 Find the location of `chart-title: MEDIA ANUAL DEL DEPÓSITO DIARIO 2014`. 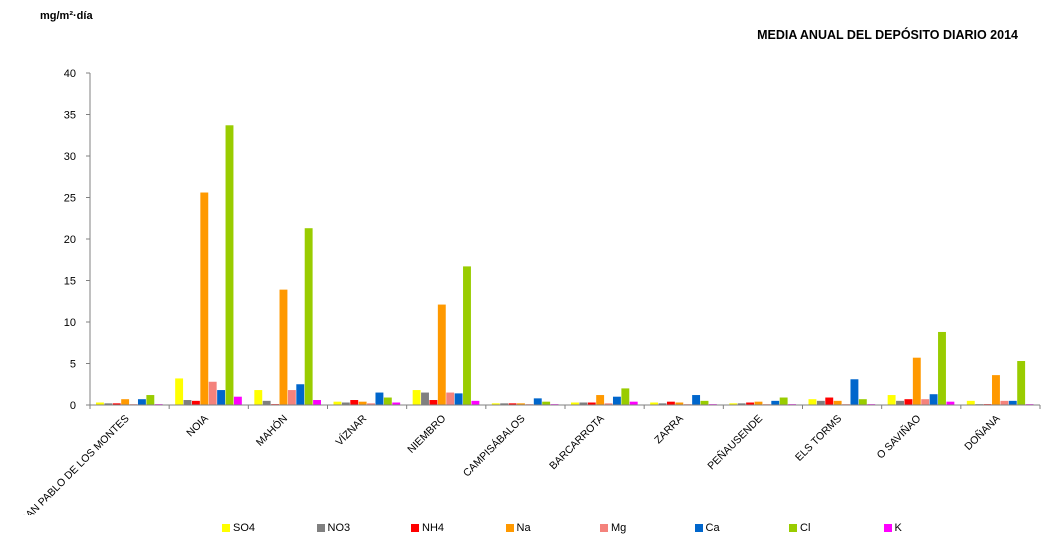

chart-title: MEDIA ANUAL DEL DEPÓSITO DIARIO 2014 is located at coordinates (887, 35).